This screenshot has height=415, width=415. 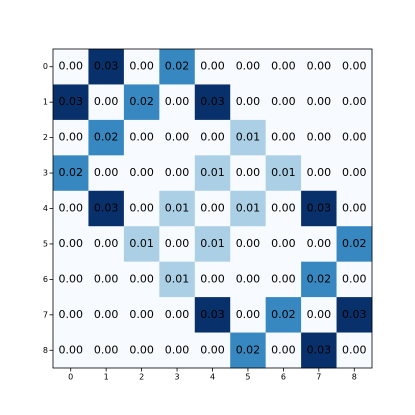 I want to click on x-tick-label: 0, so click(x=70, y=377).